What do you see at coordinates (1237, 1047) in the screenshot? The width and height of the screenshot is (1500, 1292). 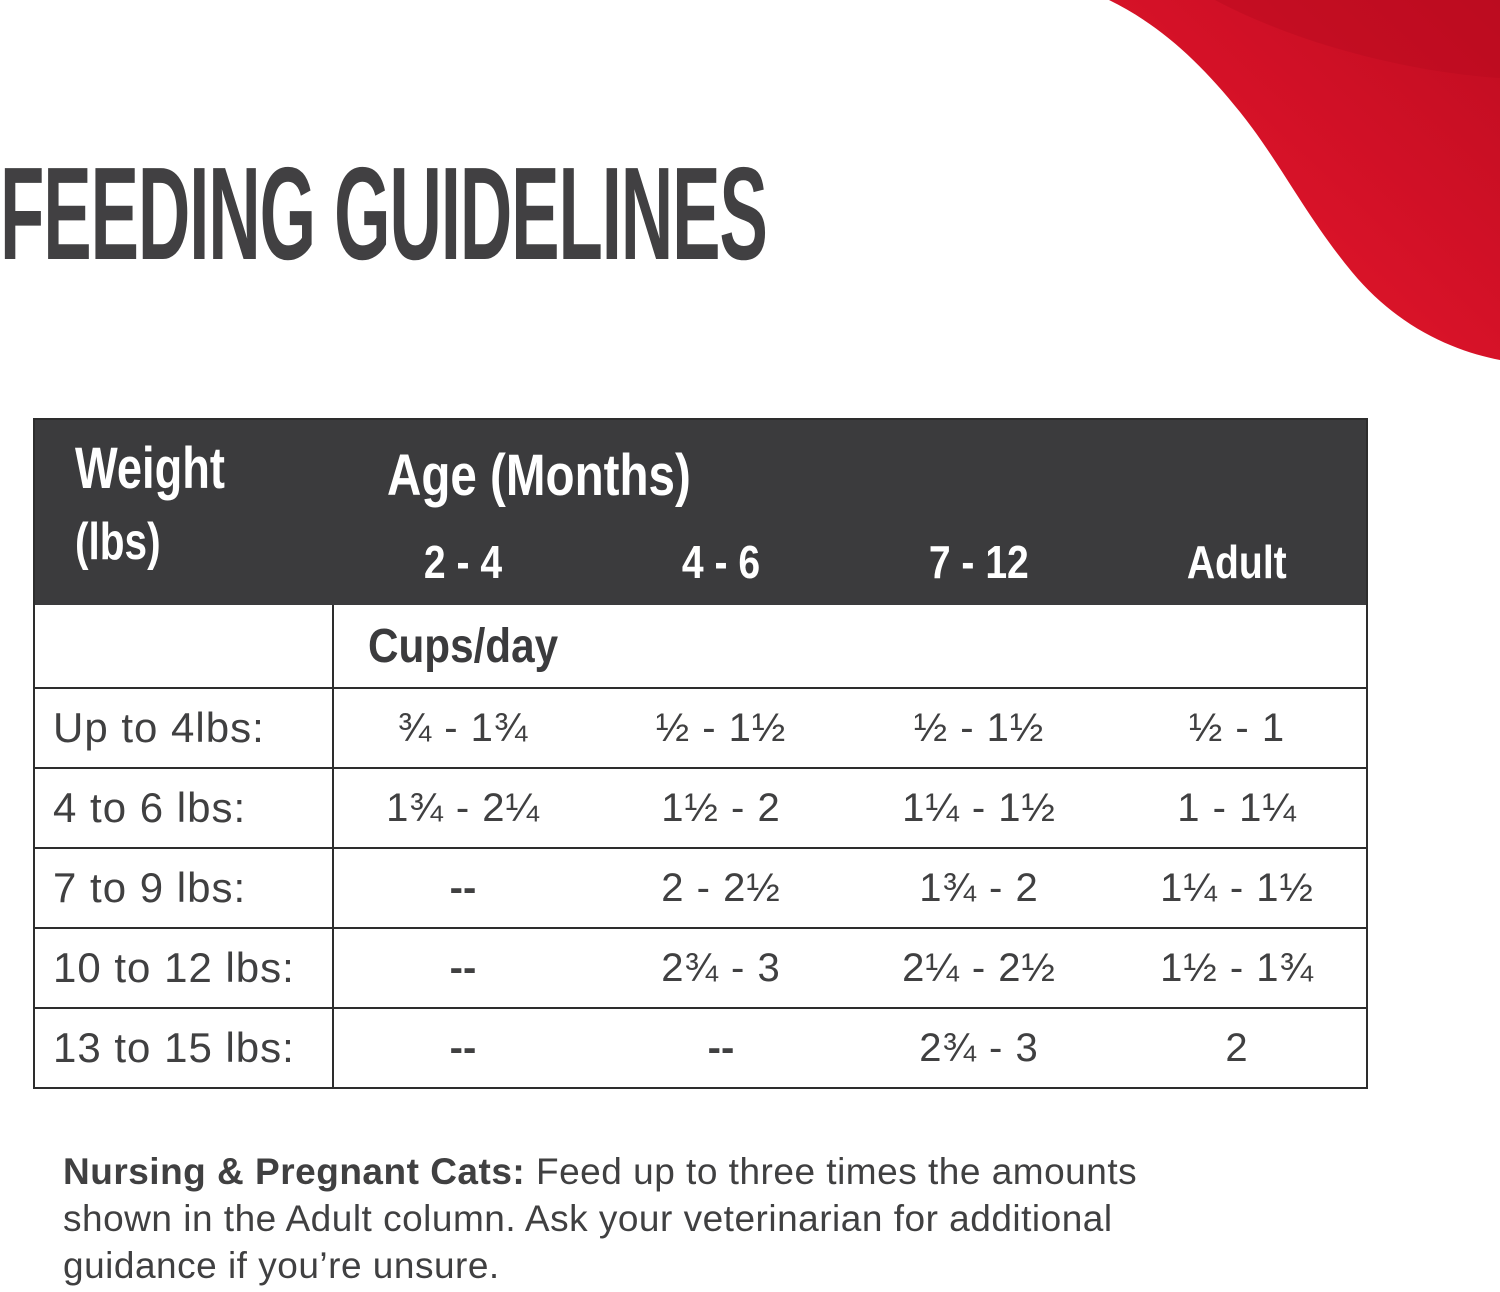 I see `cups-value-cell: 2` at bounding box center [1237, 1047].